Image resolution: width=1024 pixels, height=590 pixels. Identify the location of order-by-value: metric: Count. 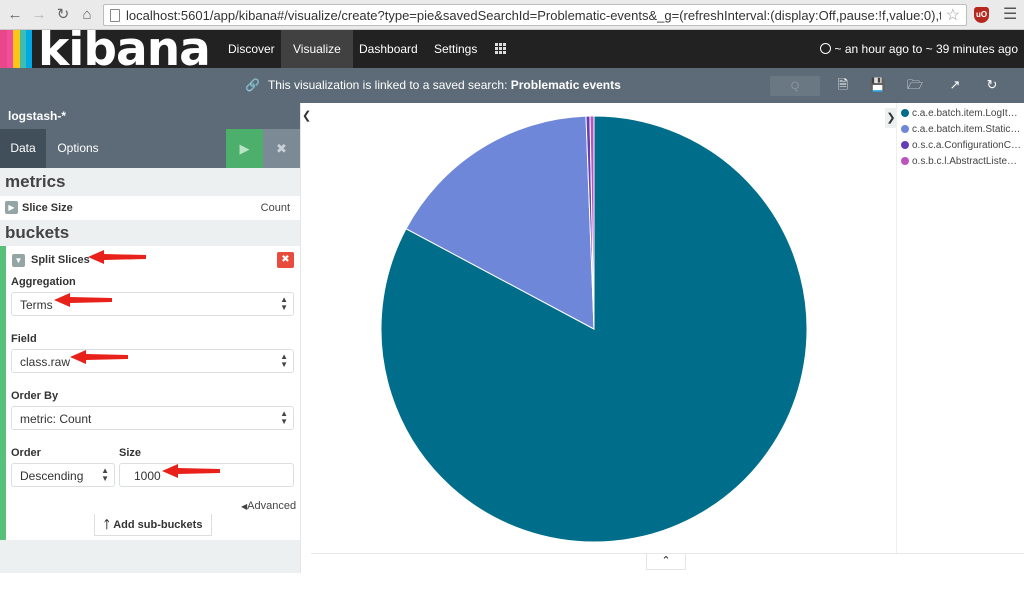
(56, 419).